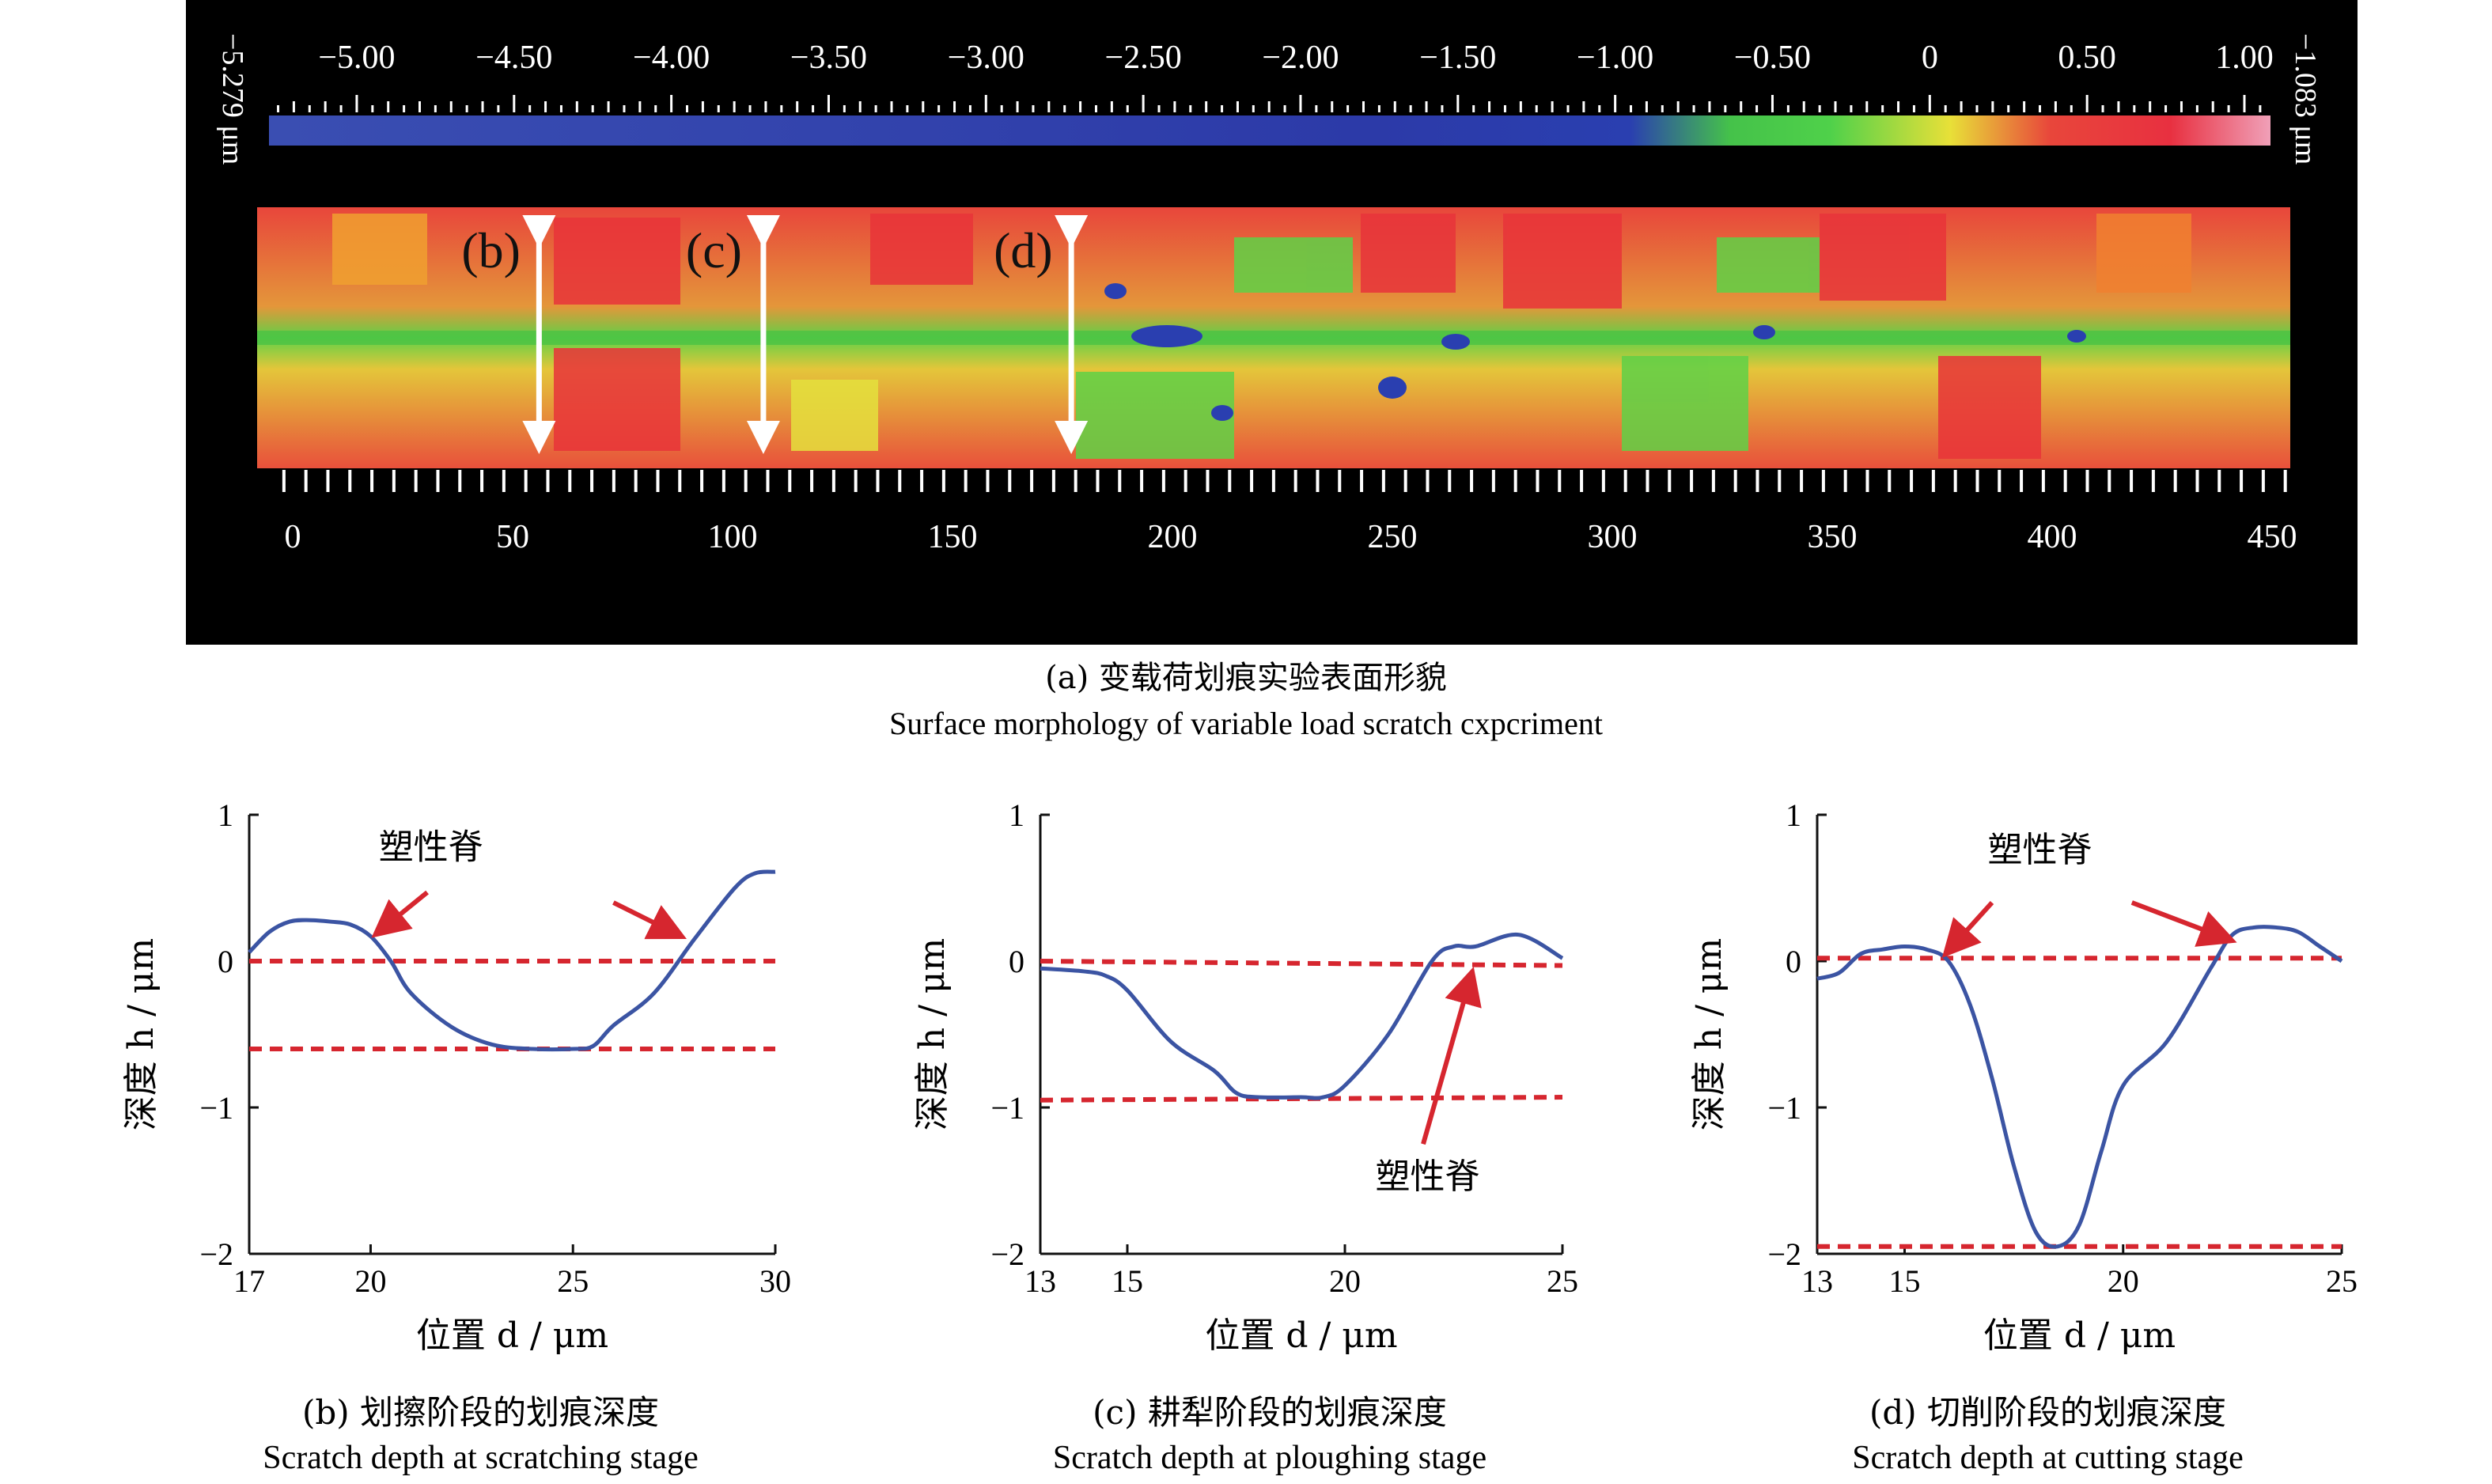 This screenshot has height=1484, width=2492. What do you see at coordinates (232, 99) in the screenshot?
I see `colorbar-min-label: −5.279 μm` at bounding box center [232, 99].